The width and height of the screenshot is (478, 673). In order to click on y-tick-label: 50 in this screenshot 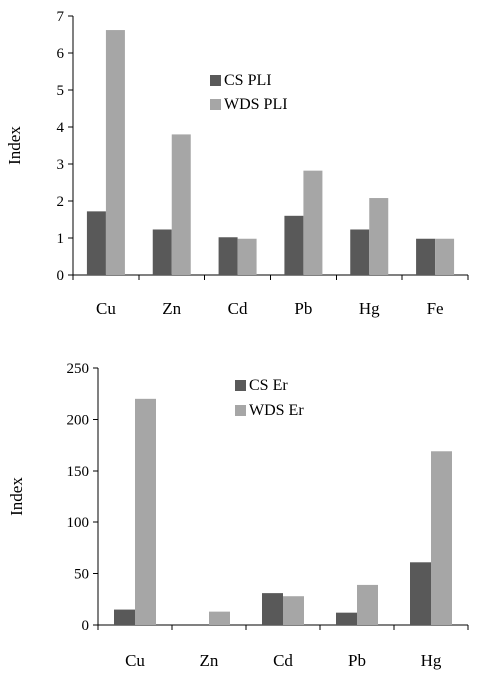, I will do `click(81, 575)`.